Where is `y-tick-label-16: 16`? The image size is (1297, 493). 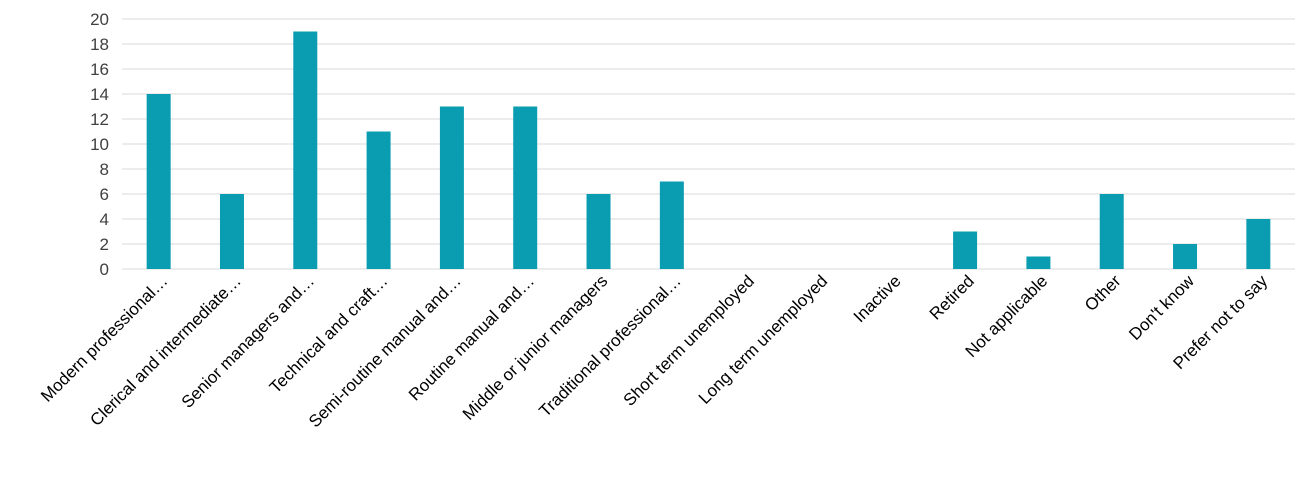
y-tick-label-16: 16 is located at coordinates (99, 69).